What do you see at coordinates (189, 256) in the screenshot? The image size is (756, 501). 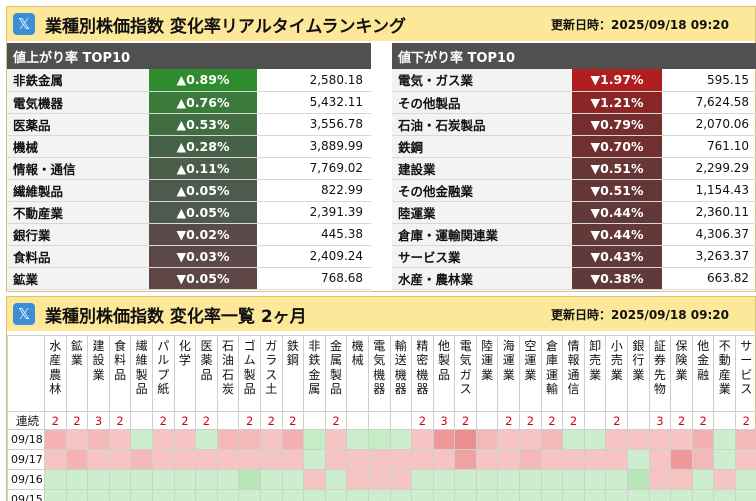 I see `gainer-row: 食料品 ▼0.03% 2,409.24` at bounding box center [189, 256].